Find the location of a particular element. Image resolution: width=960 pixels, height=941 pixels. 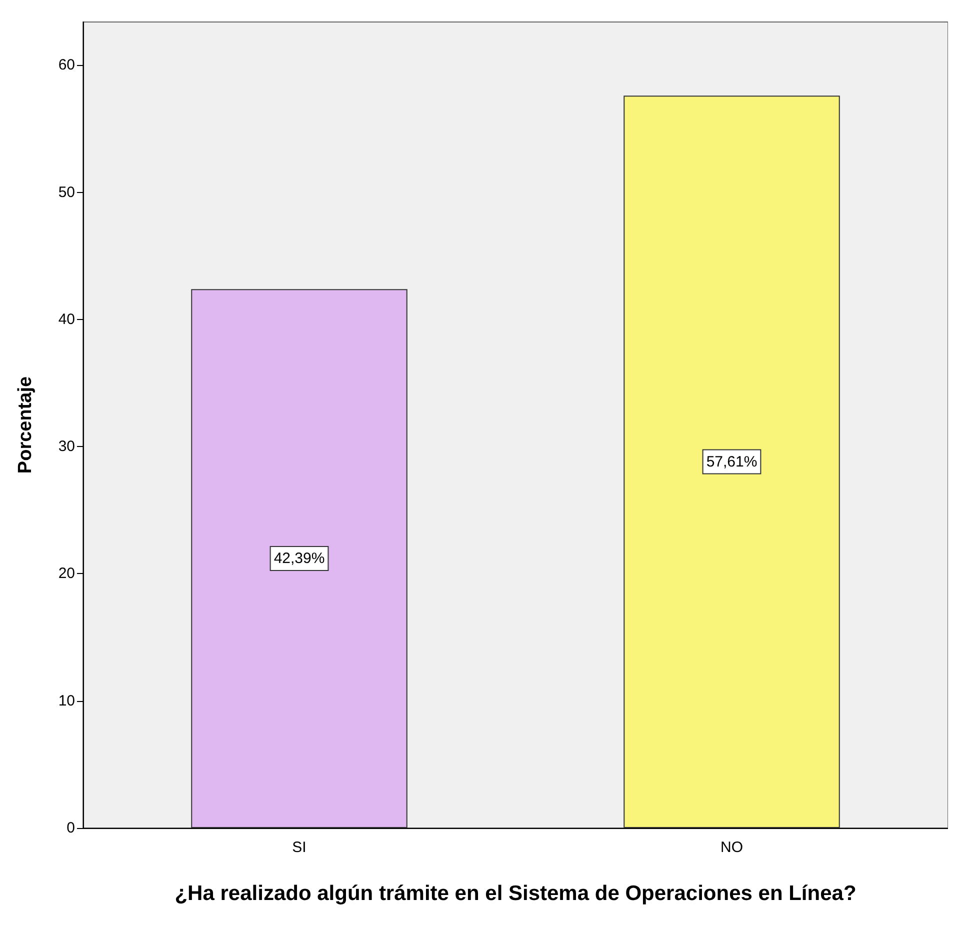

y-tick-label: 20 is located at coordinates (66, 573).